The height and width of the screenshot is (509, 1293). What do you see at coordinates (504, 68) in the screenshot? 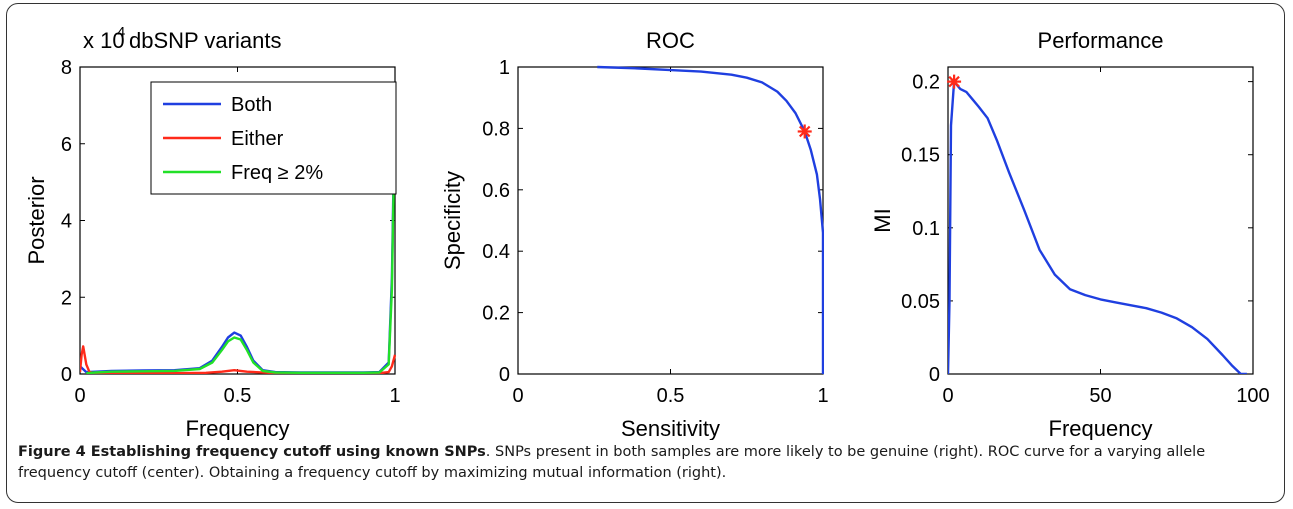
I see `y-tick-label: 1` at bounding box center [504, 68].